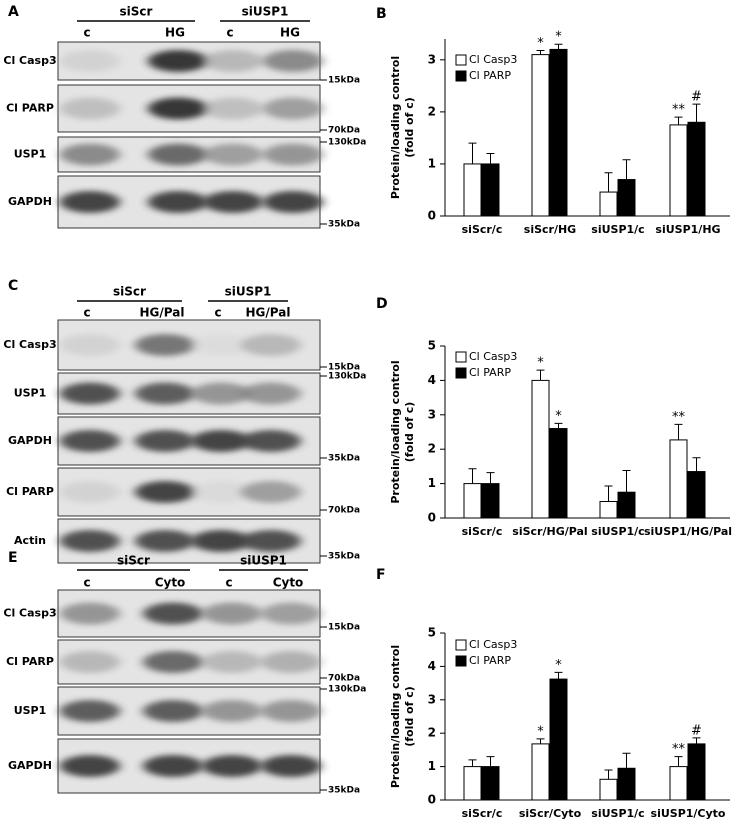 This screenshot has width=744, height=833. I want to click on legend-swatch, so click(461, 661).